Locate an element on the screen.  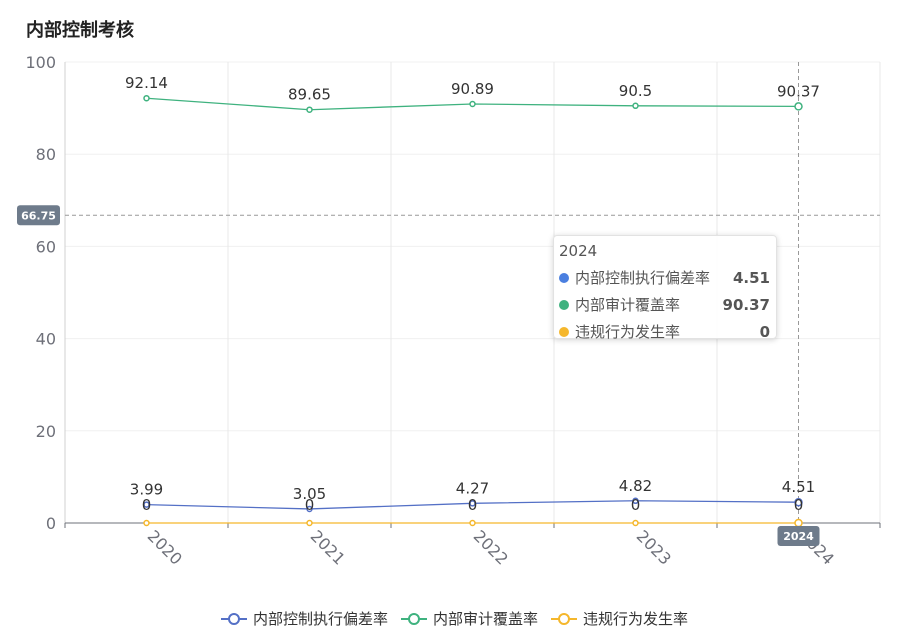
tooltip-row-name: 违规行为发生率 is located at coordinates (628, 332).